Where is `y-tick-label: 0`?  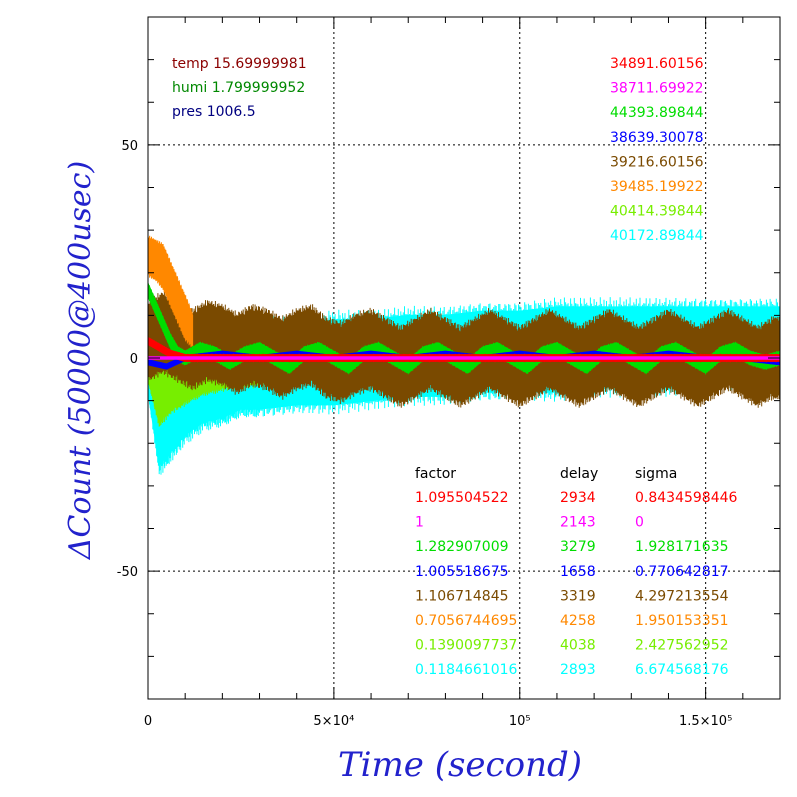 y-tick-label: 0 is located at coordinates (134, 359).